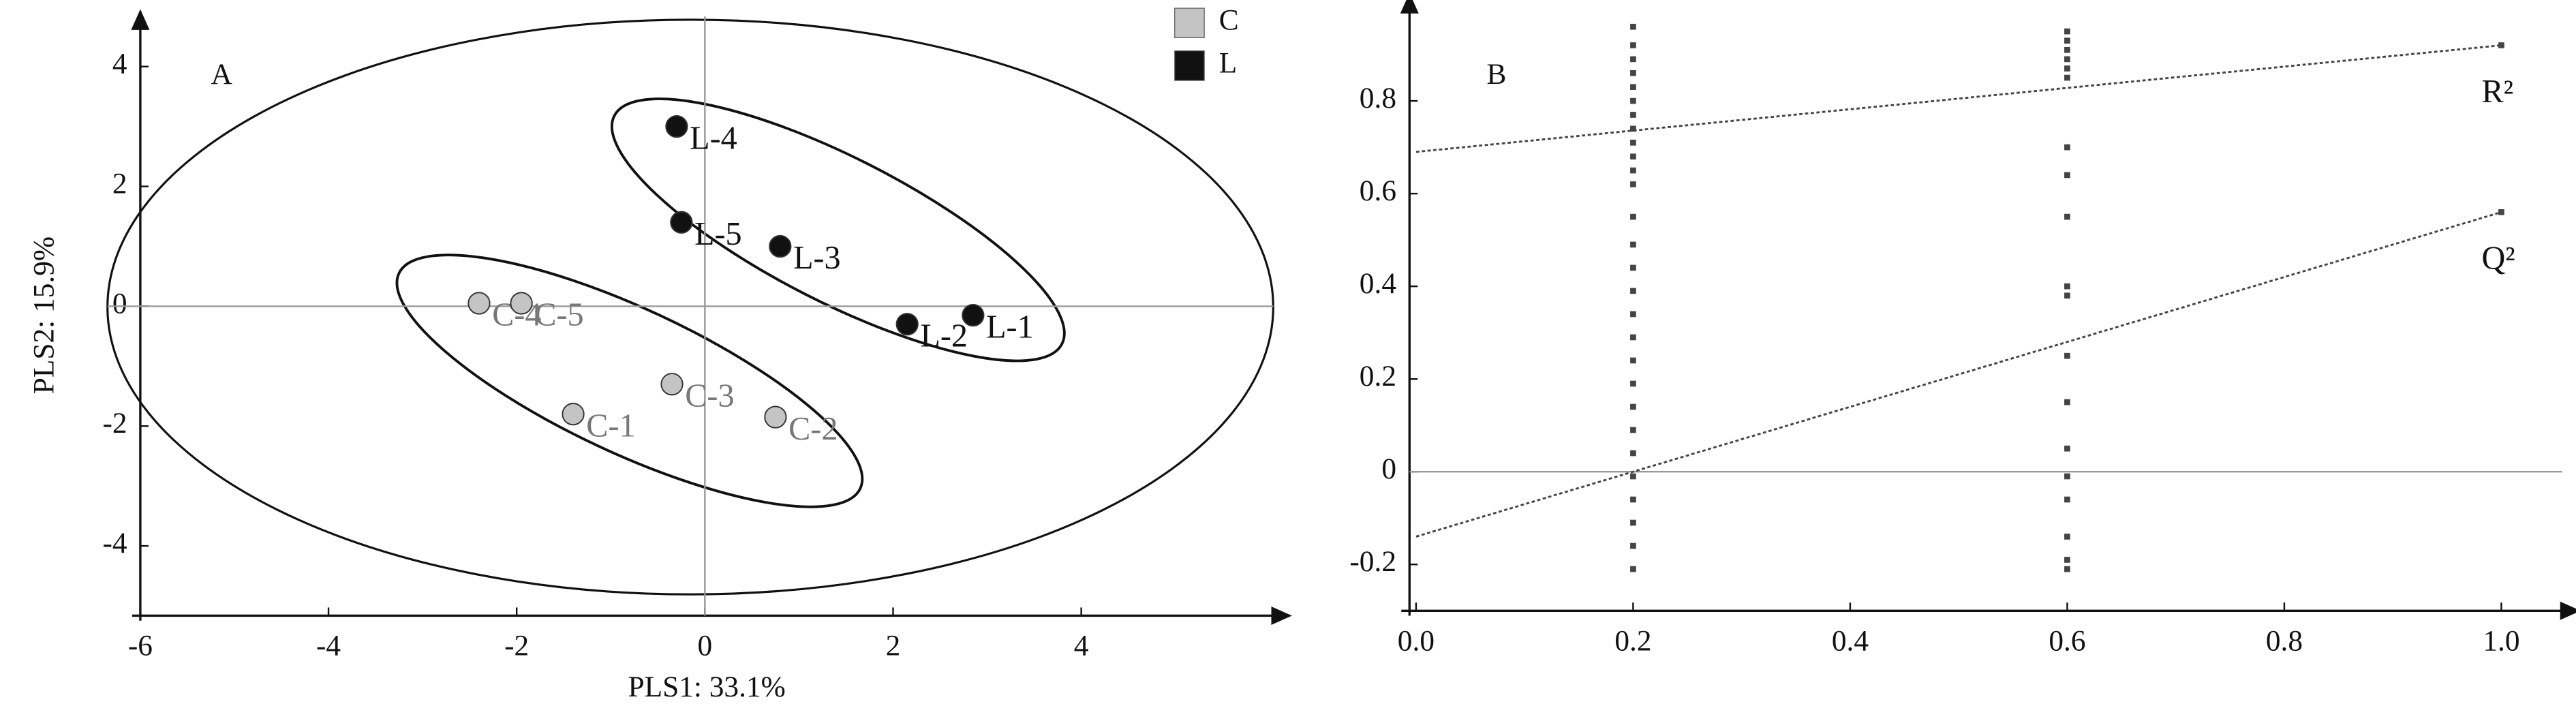 This screenshot has width=2576, height=706. What do you see at coordinates (1958, 98) in the screenshot?
I see `regression-line` at bounding box center [1958, 98].